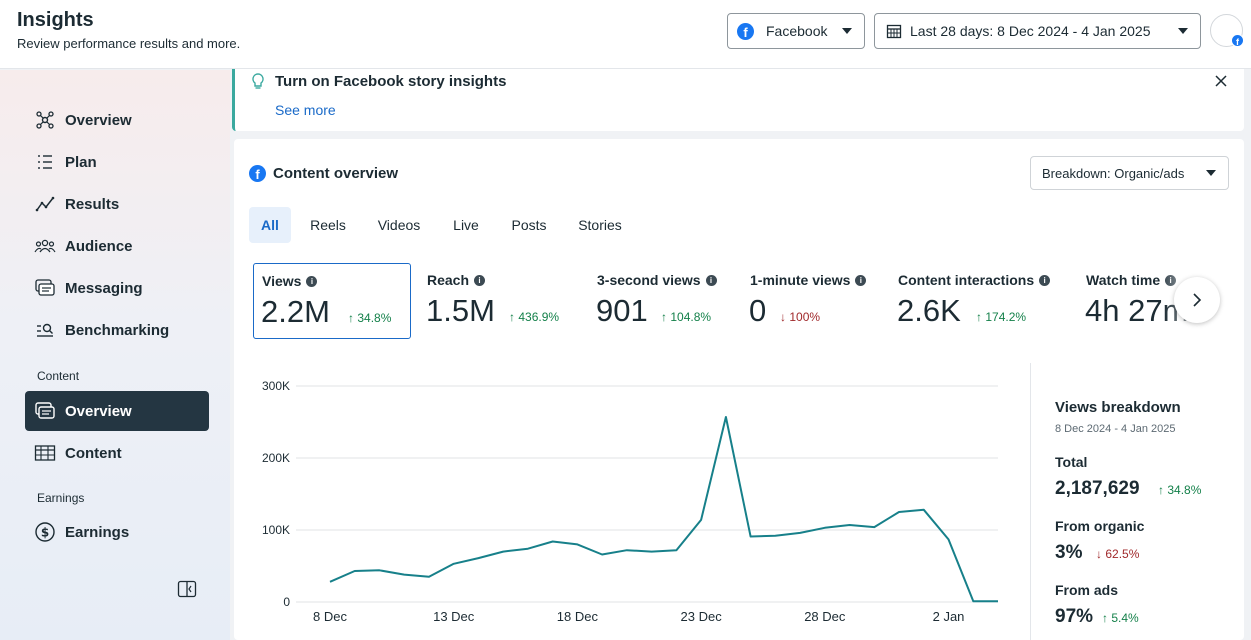  Describe the element at coordinates (332, 301) in the screenshot. I see `metric-views: Views i 2.2M ↑ 34.8%` at that location.